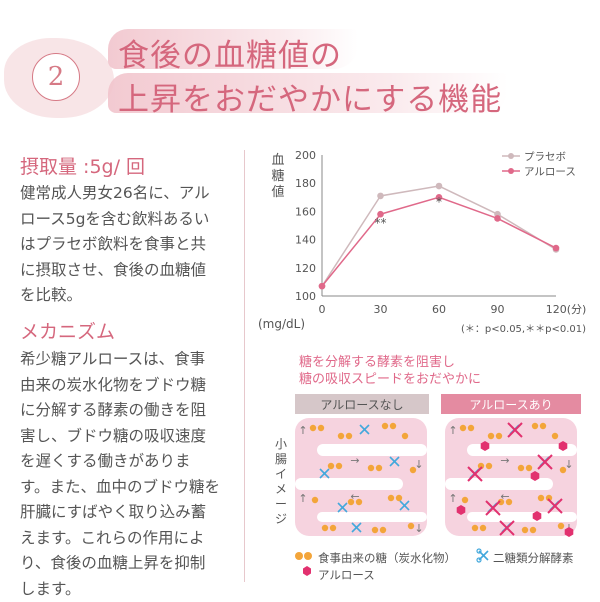  What do you see at coordinates (82, 165) in the screenshot?
I see `intake-heading: 摂取量 :5g/ 回` at bounding box center [82, 165].